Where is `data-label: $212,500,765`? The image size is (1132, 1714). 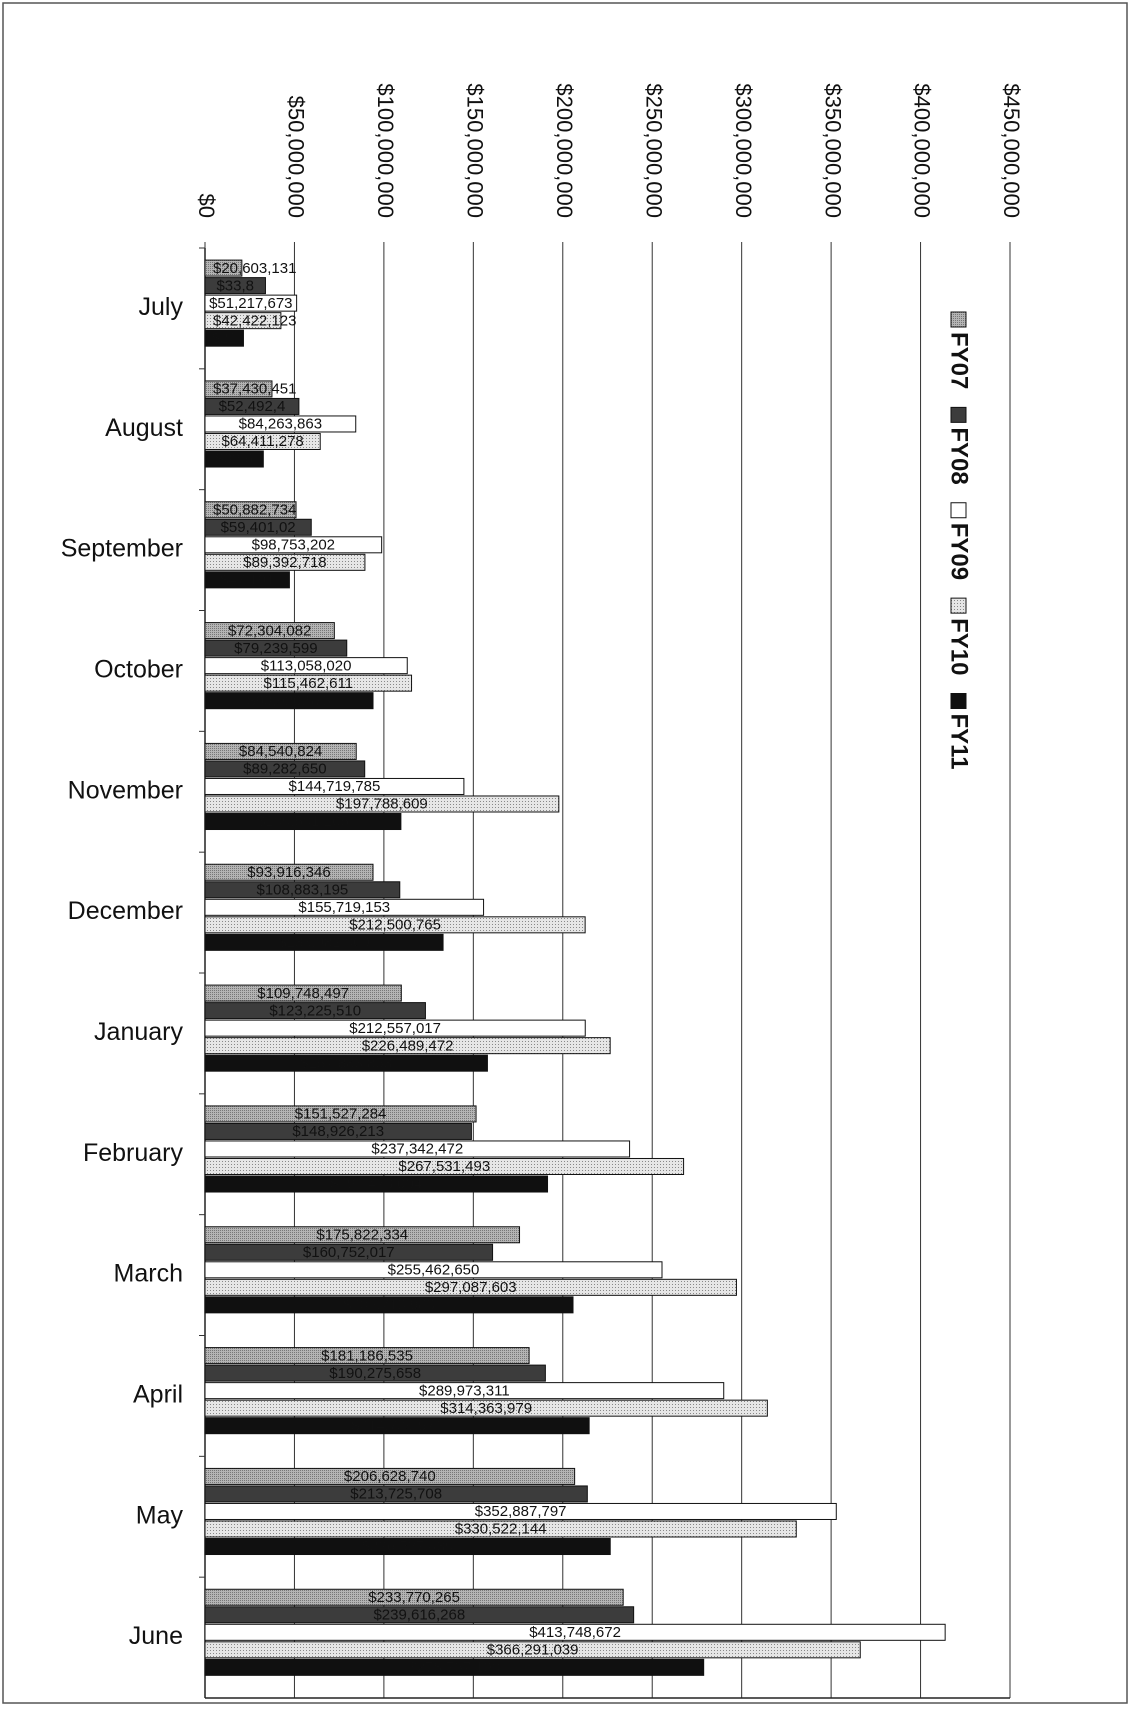 data-label: $212,500,765 is located at coordinates (395, 925).